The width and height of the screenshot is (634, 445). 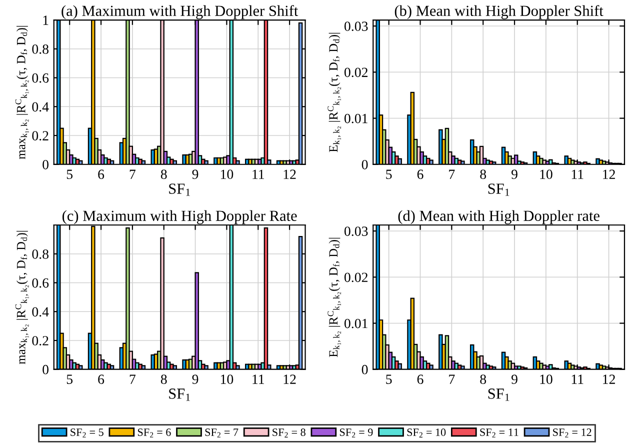 What do you see at coordinates (572, 433) in the screenshot?
I see `legend-label: SF$_{2}$ = 12` at bounding box center [572, 433].